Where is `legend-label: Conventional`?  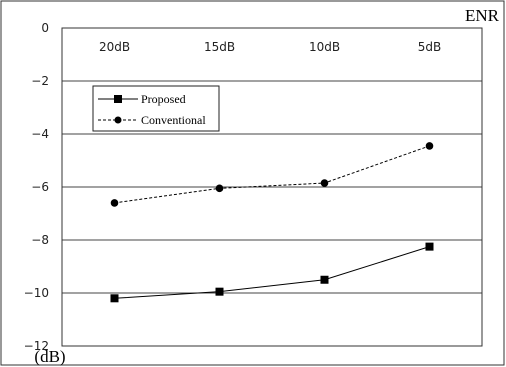 legend-label: Conventional is located at coordinates (173, 120).